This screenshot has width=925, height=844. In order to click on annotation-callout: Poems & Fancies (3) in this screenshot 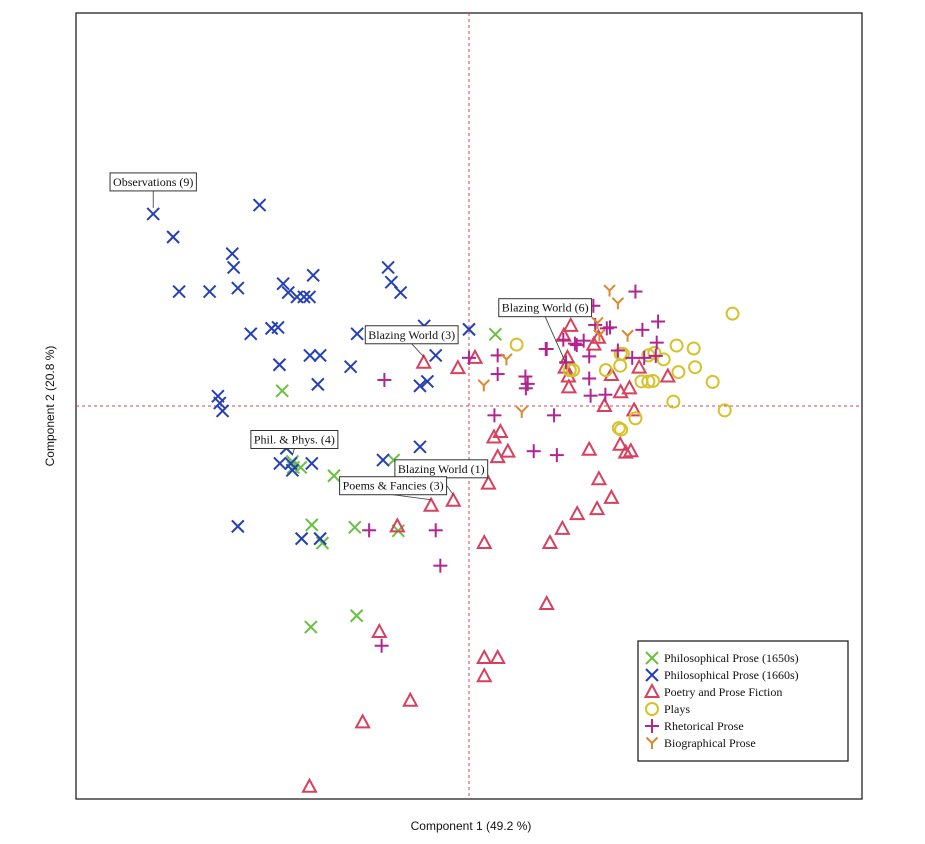, I will do `click(393, 488)`.